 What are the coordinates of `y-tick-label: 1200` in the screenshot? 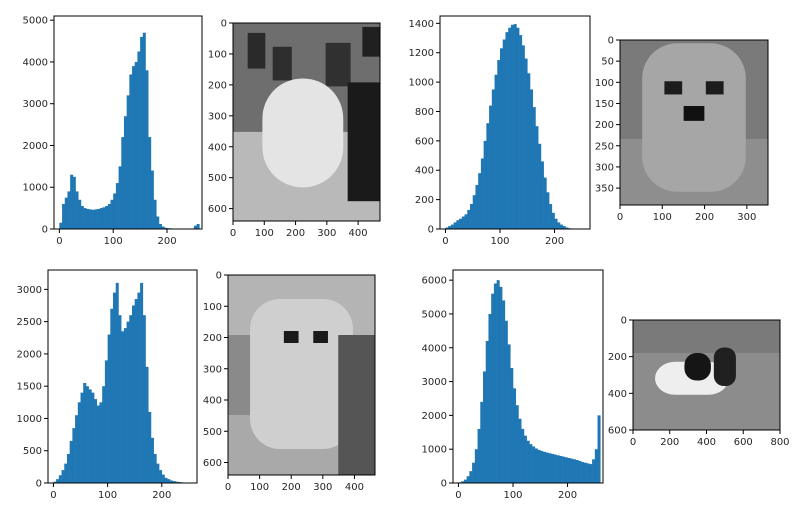 It's located at (421, 53).